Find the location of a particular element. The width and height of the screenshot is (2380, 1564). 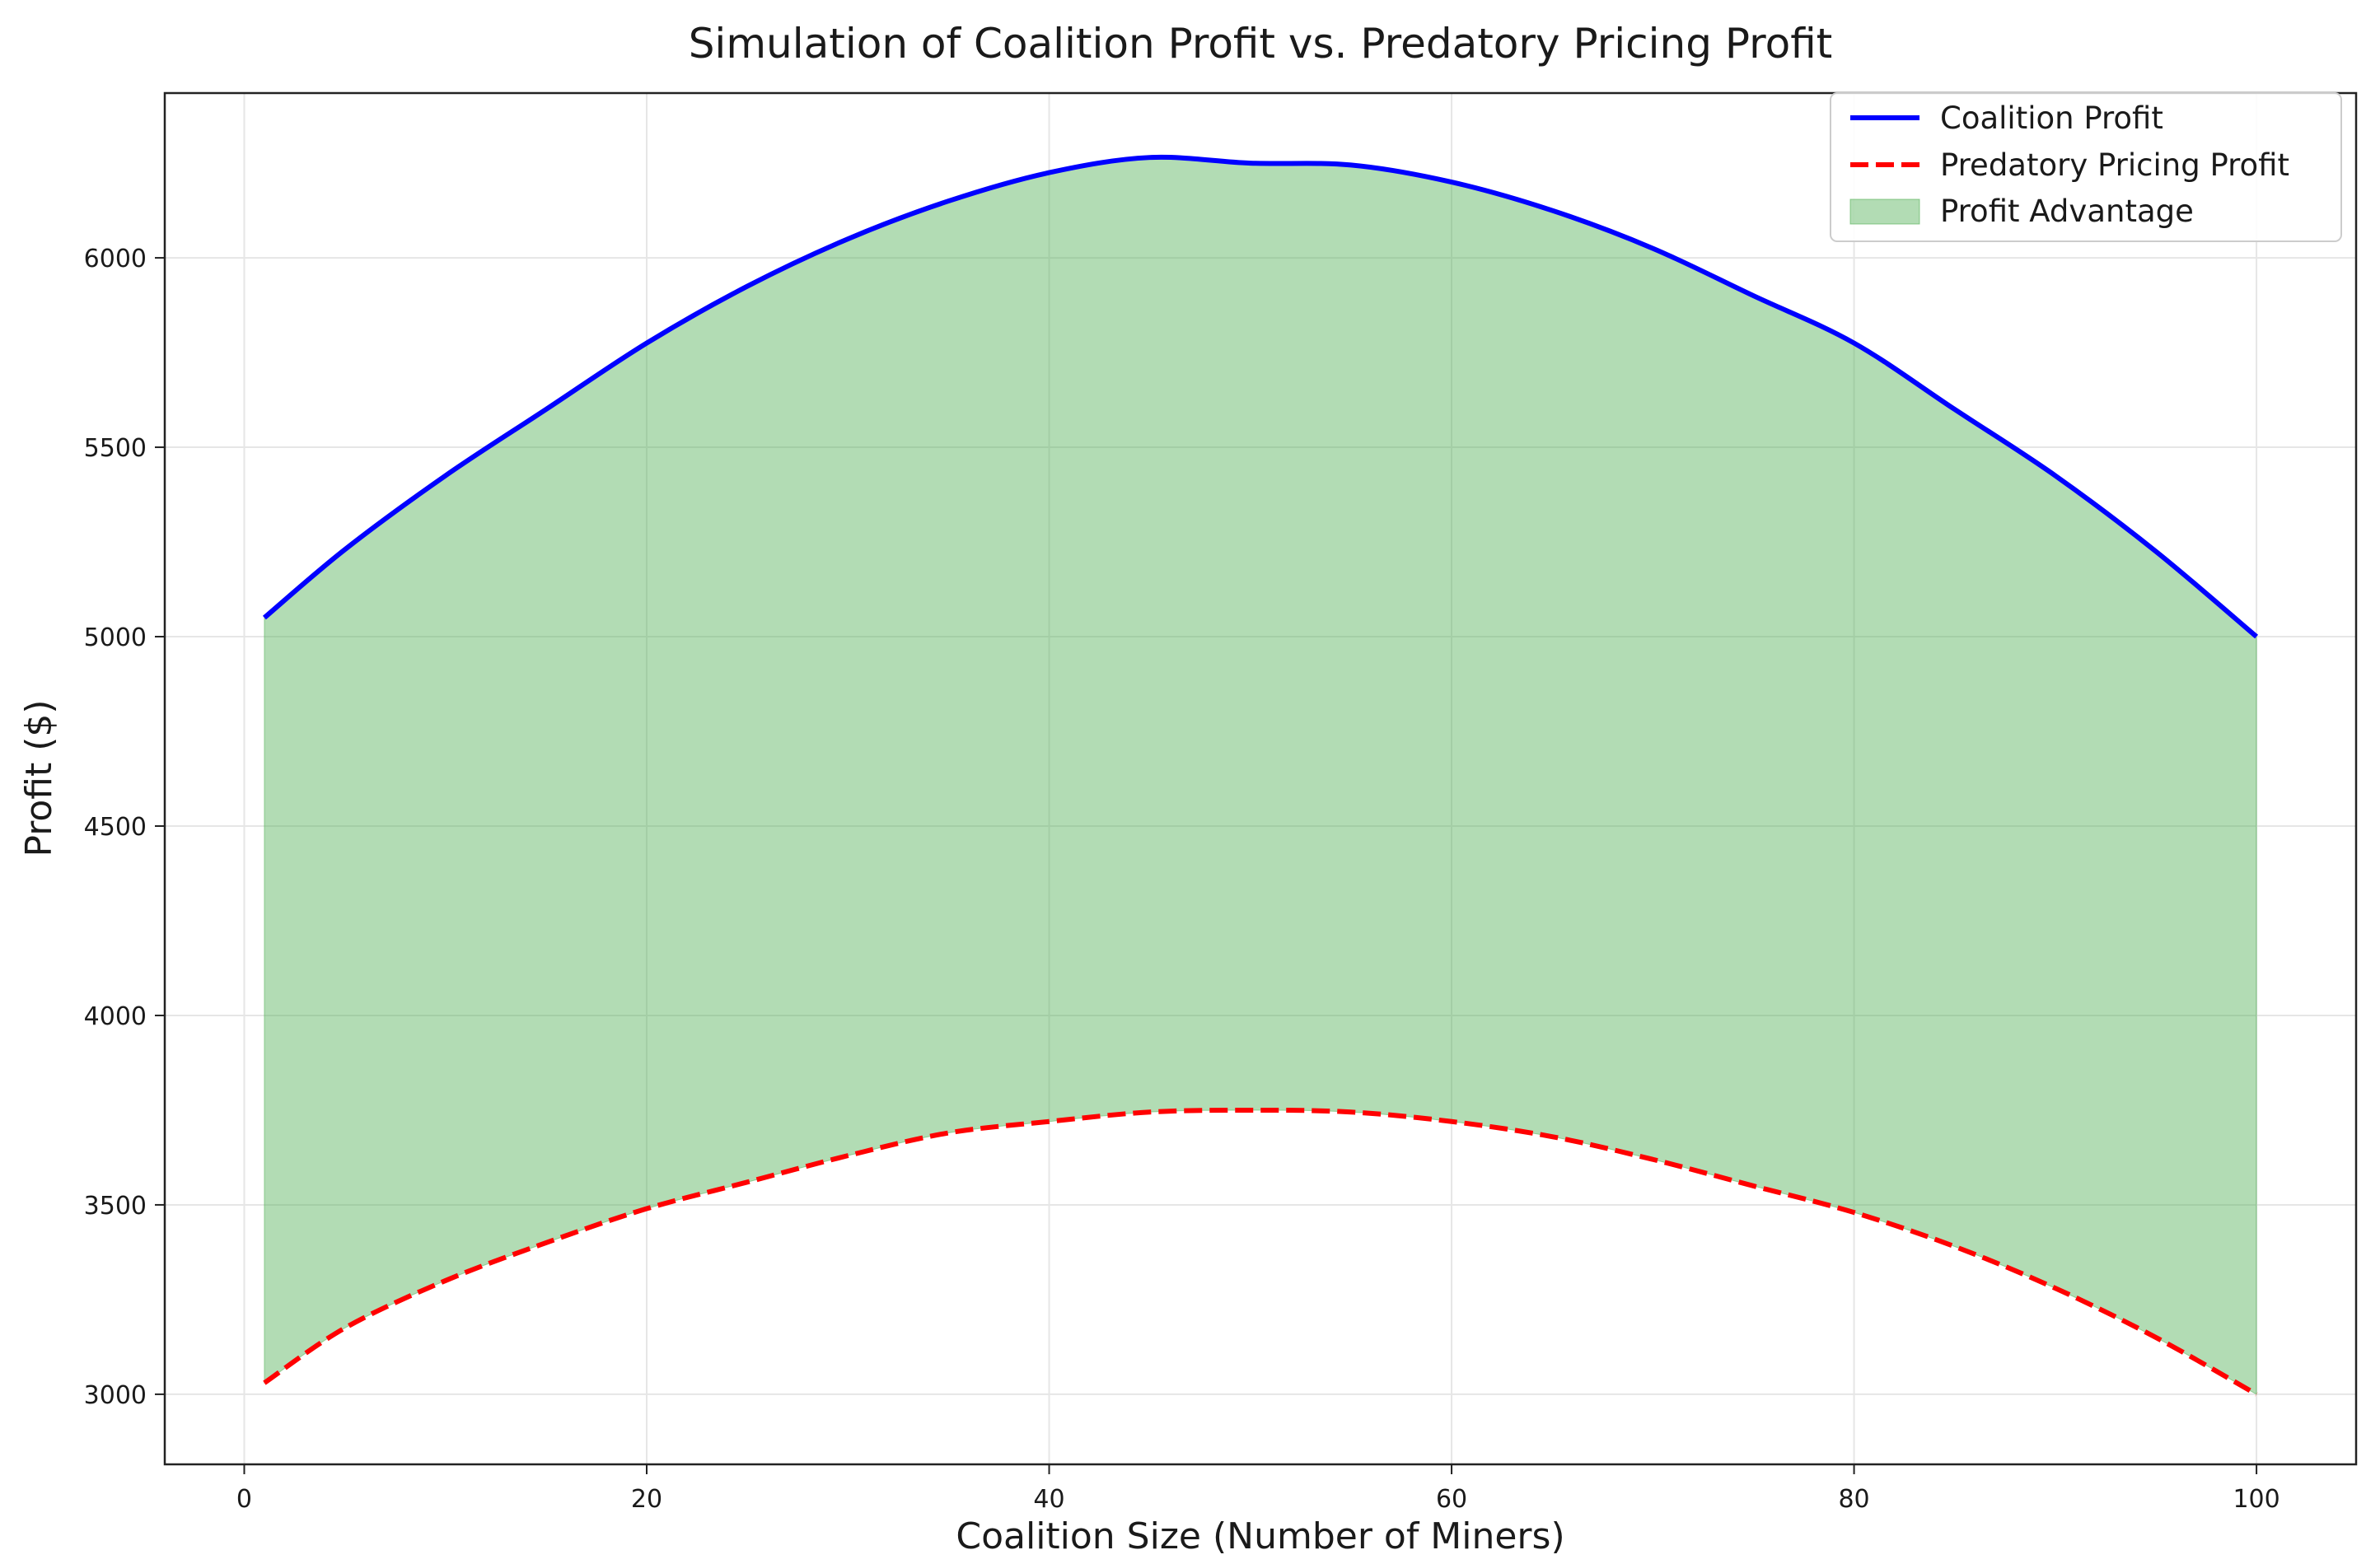

legend-box is located at coordinates (2086, 167).